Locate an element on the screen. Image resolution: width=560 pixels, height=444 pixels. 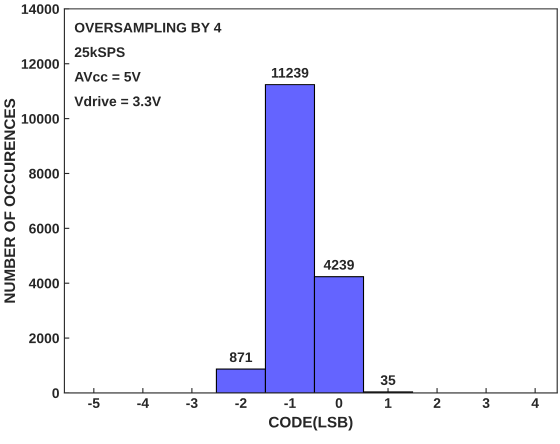
x-tick-label: -2 is located at coordinates (241, 403).